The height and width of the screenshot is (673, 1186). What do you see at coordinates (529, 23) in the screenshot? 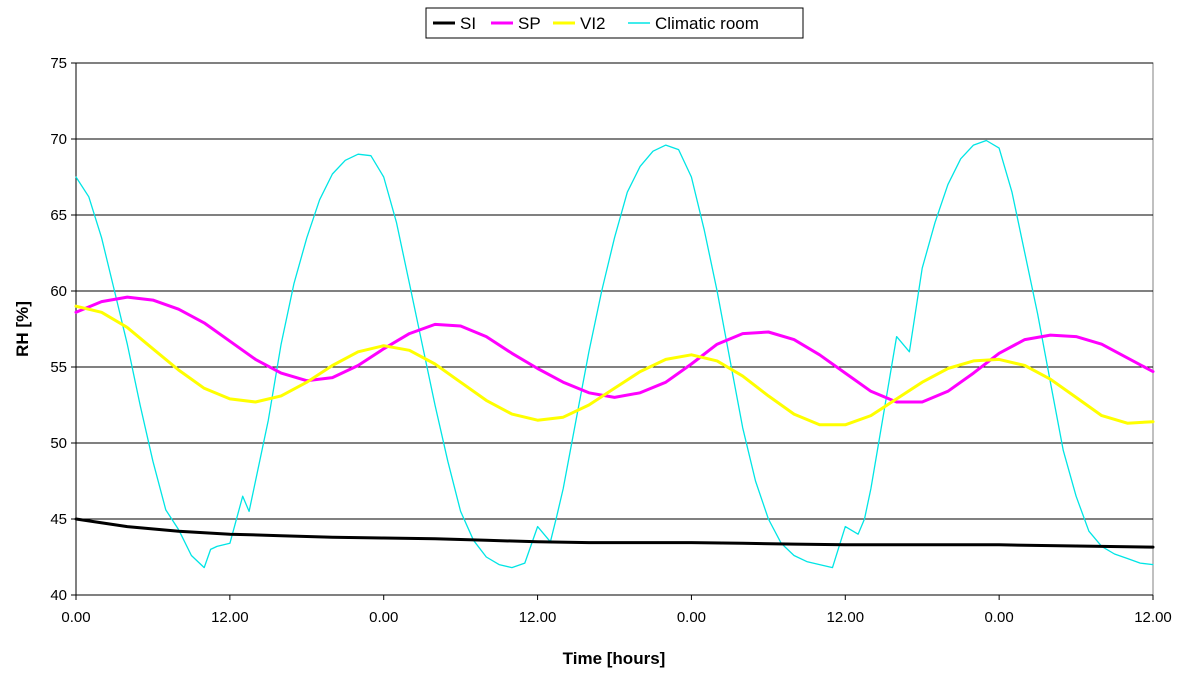
I see `legend-label-sp: SP` at bounding box center [529, 23].